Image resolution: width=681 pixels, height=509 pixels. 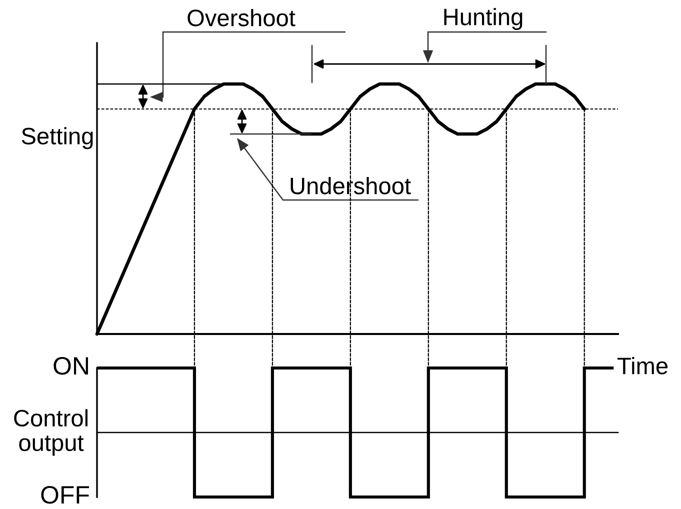 What do you see at coordinates (483, 19) in the screenshot?
I see `text: Hunting` at bounding box center [483, 19].